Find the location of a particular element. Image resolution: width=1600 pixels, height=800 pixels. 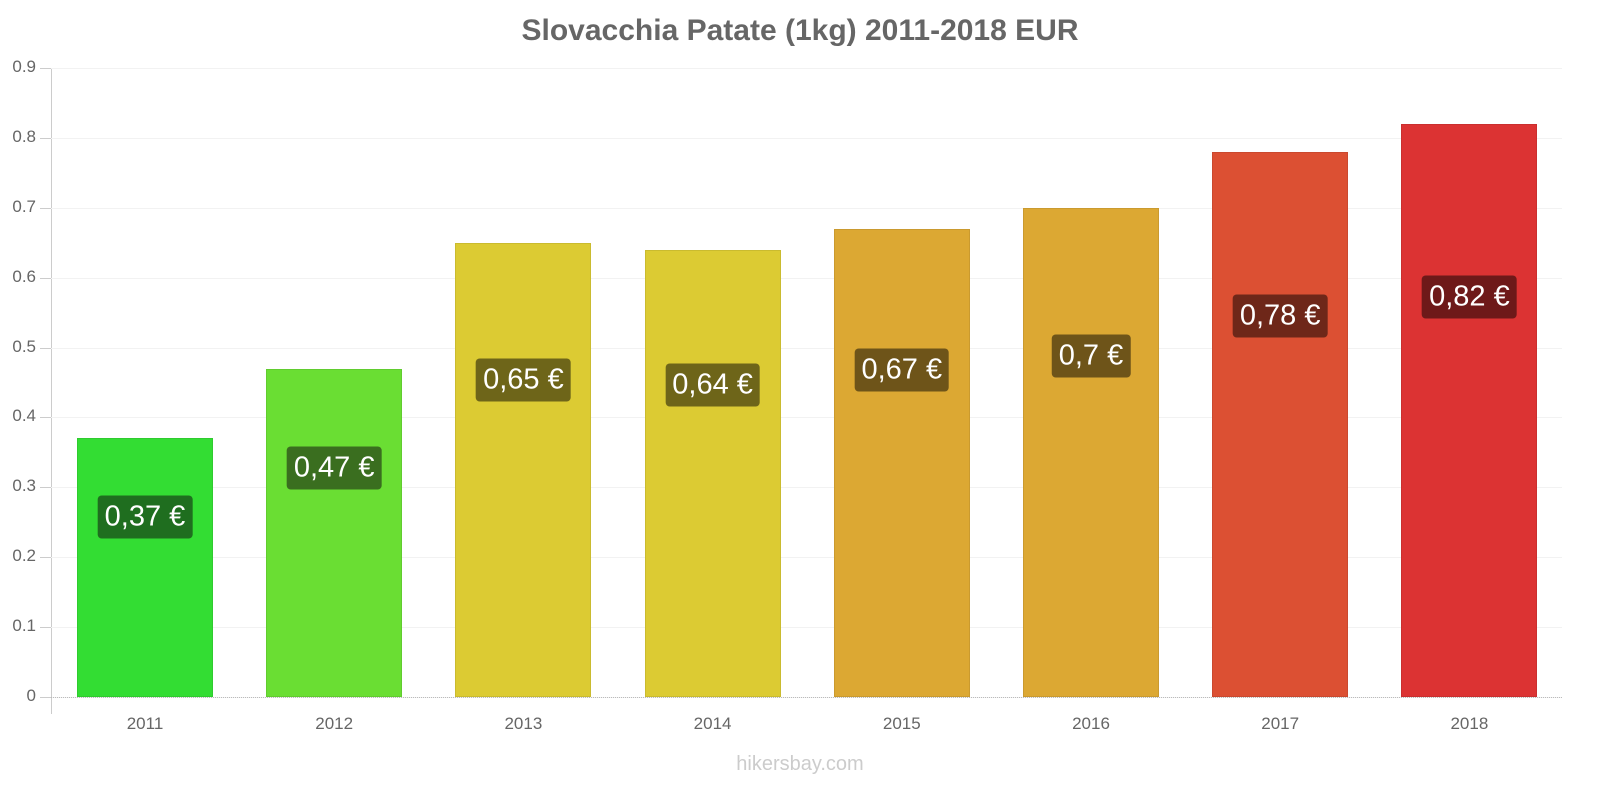

x-tick-label: 2013 is located at coordinates (523, 723).